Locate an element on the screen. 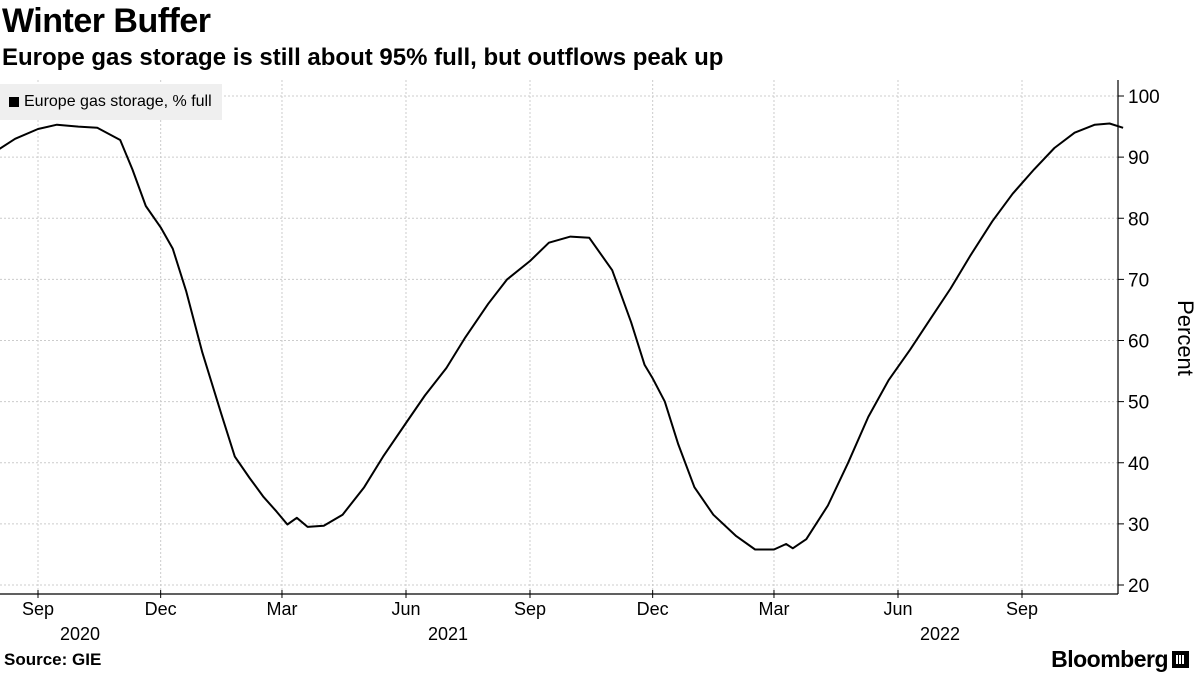  y-tick-label: 90 is located at coordinates (1138, 158).